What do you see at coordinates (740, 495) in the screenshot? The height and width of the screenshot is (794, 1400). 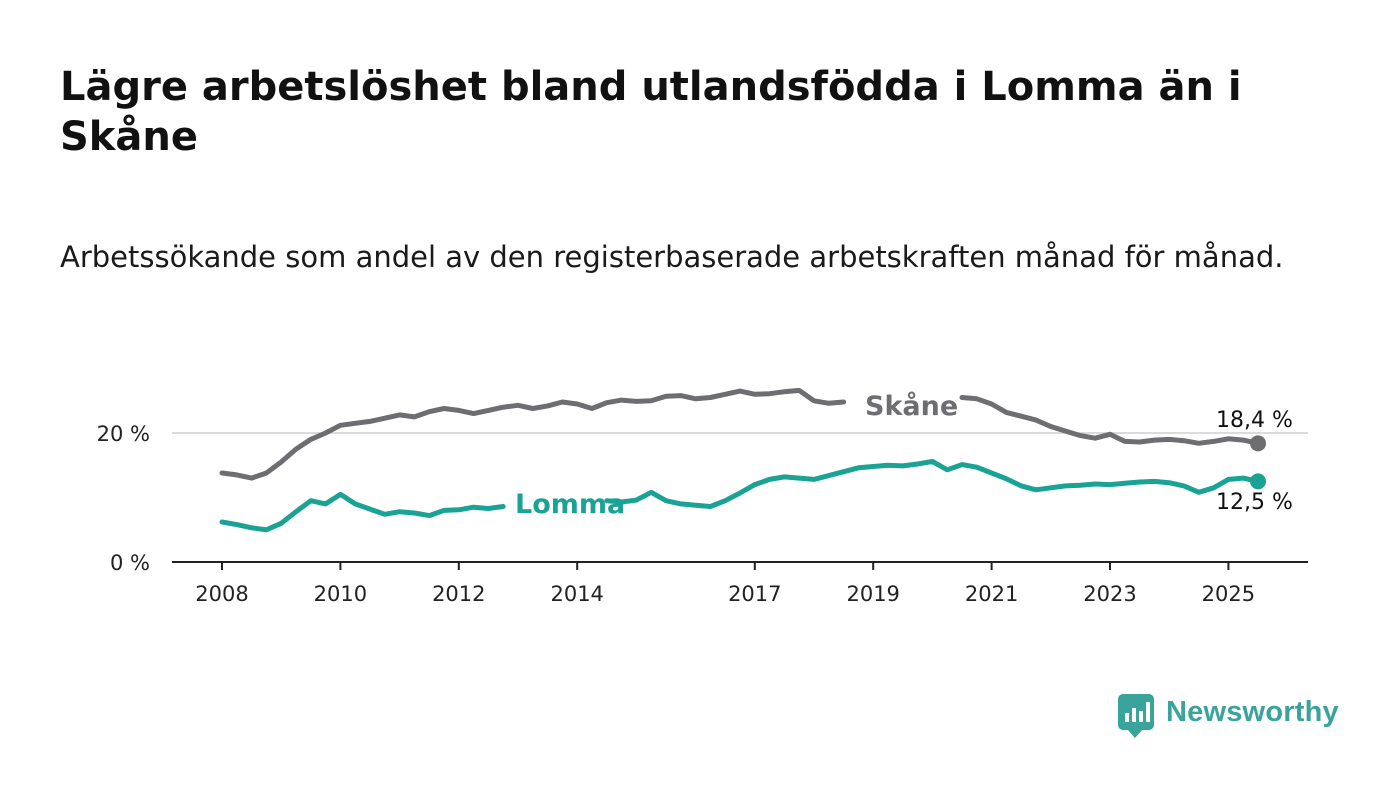 I see `series-line-lomma` at bounding box center [740, 495].